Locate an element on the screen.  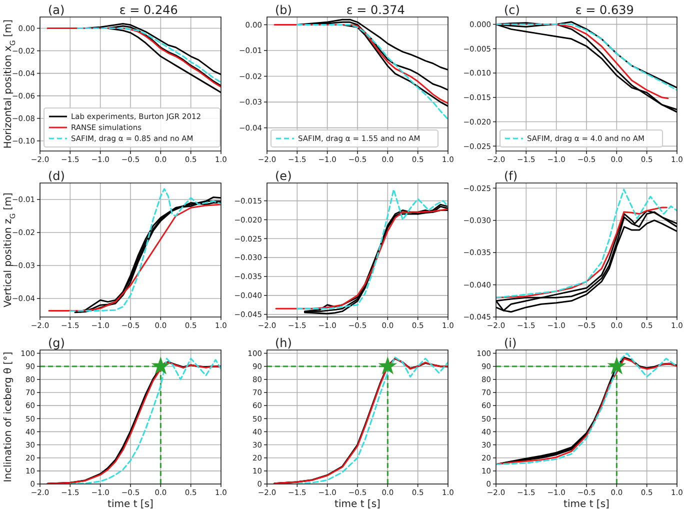
chart-title: (b) is located at coordinates (283, 10).